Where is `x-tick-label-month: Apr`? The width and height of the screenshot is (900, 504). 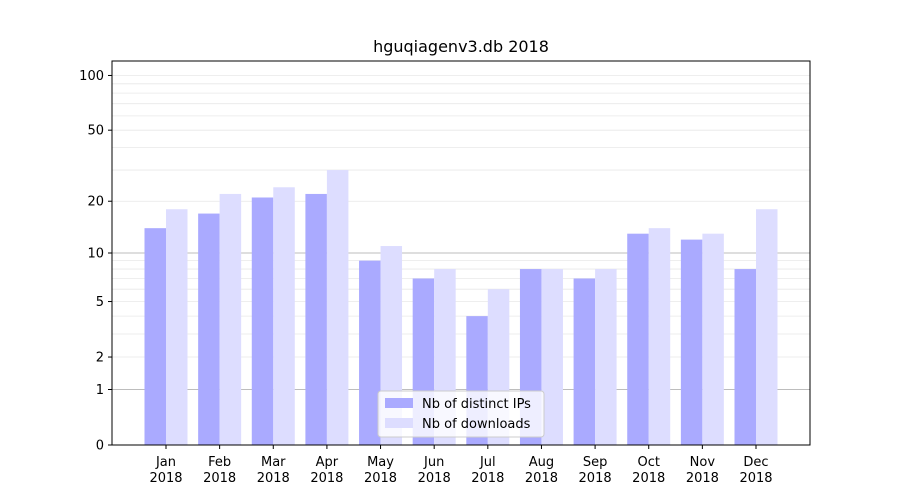
x-tick-label-month: Apr is located at coordinates (327, 462).